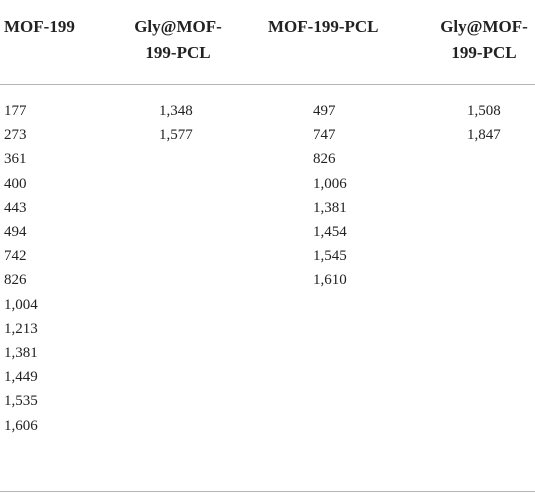  What do you see at coordinates (267, 159) in the screenshot?
I see `table-row: 361 826` at bounding box center [267, 159].